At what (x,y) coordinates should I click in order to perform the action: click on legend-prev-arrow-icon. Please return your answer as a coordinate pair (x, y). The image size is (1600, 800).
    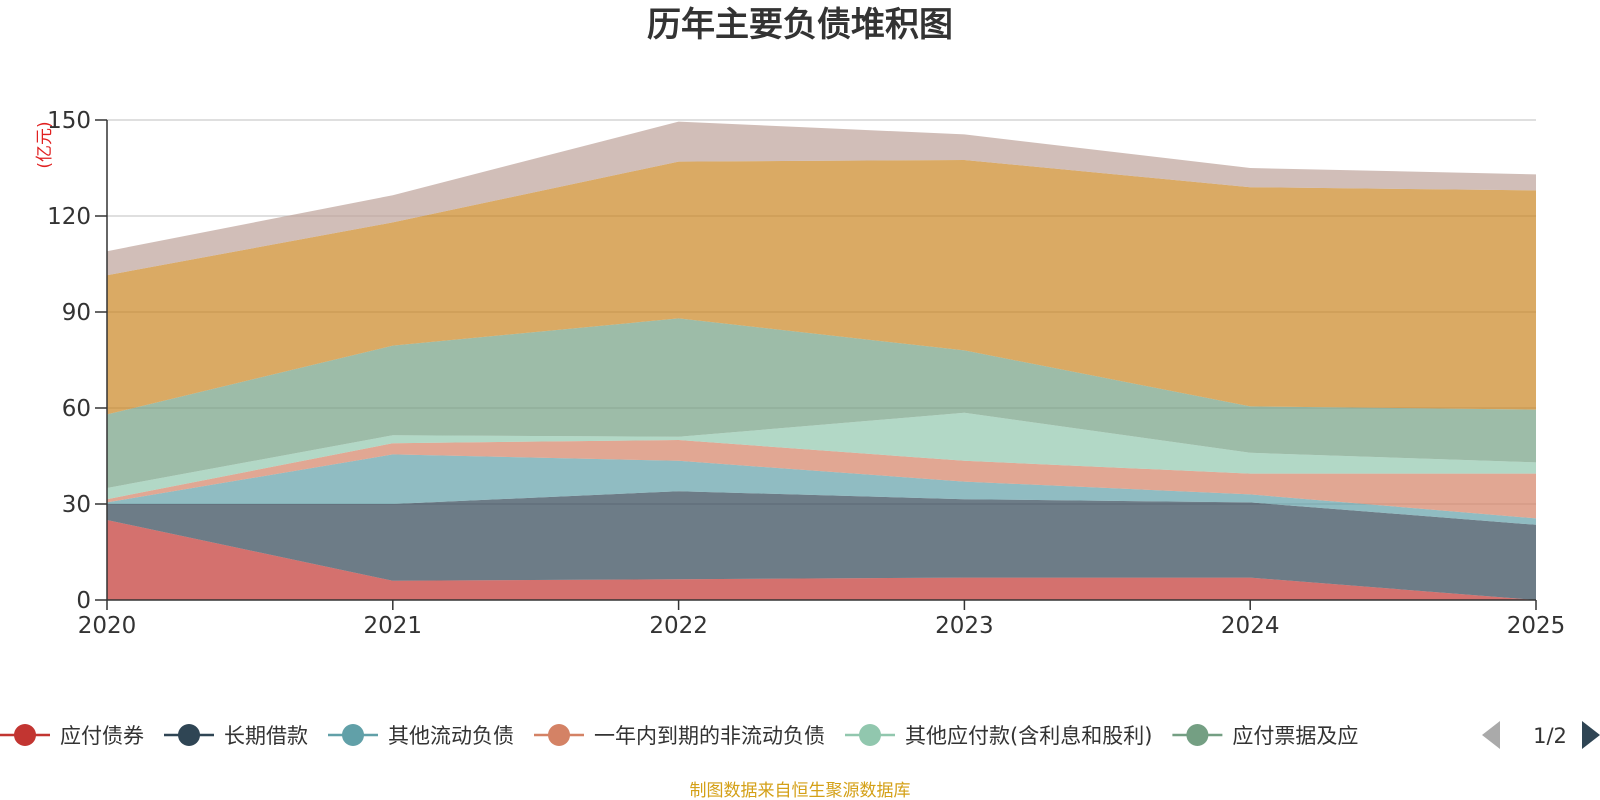
    Looking at the image, I should click on (1491, 735).